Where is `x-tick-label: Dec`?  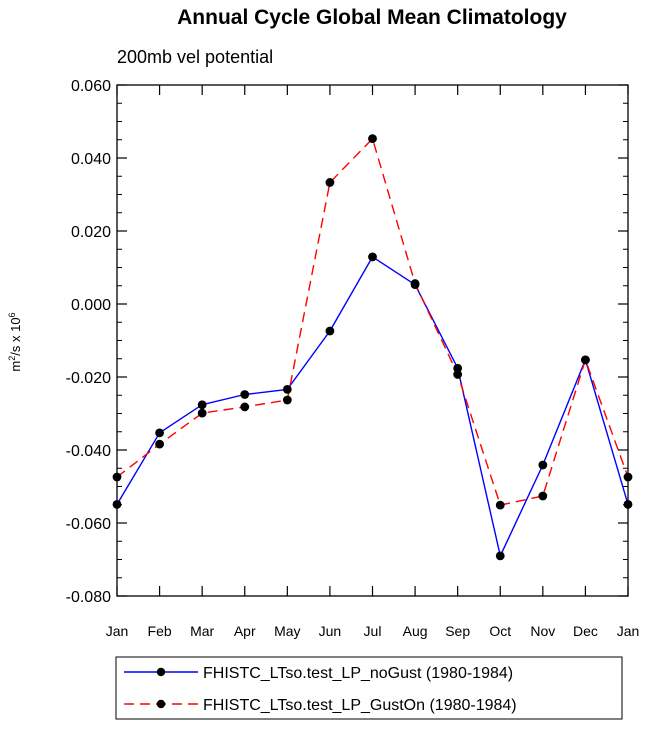 x-tick-label: Dec is located at coordinates (585, 631).